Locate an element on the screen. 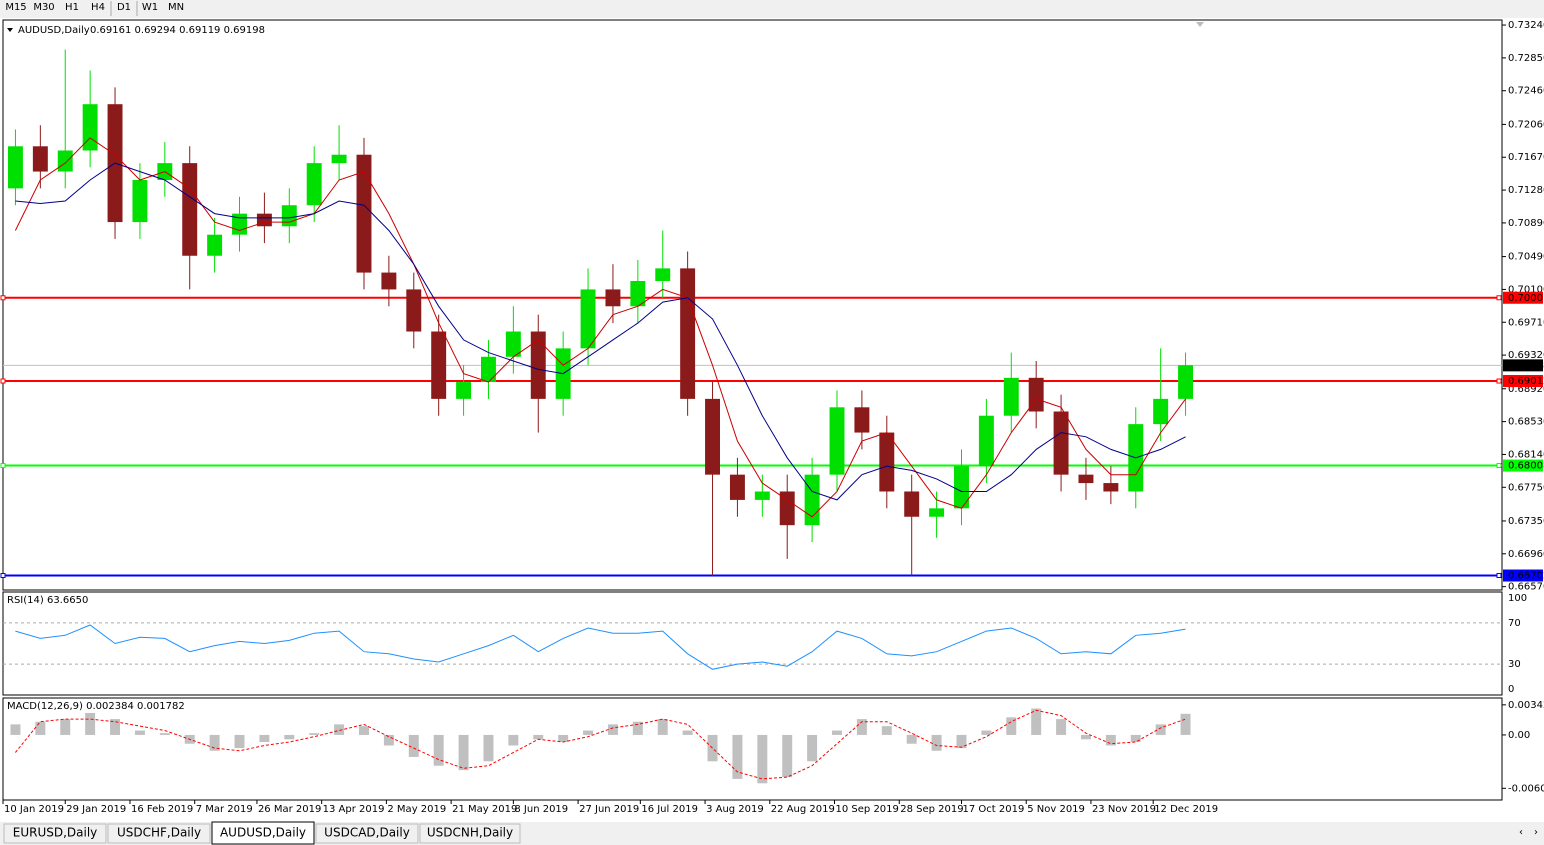  chart-tab-label: AUDUSD,Daily is located at coordinates (263, 833).